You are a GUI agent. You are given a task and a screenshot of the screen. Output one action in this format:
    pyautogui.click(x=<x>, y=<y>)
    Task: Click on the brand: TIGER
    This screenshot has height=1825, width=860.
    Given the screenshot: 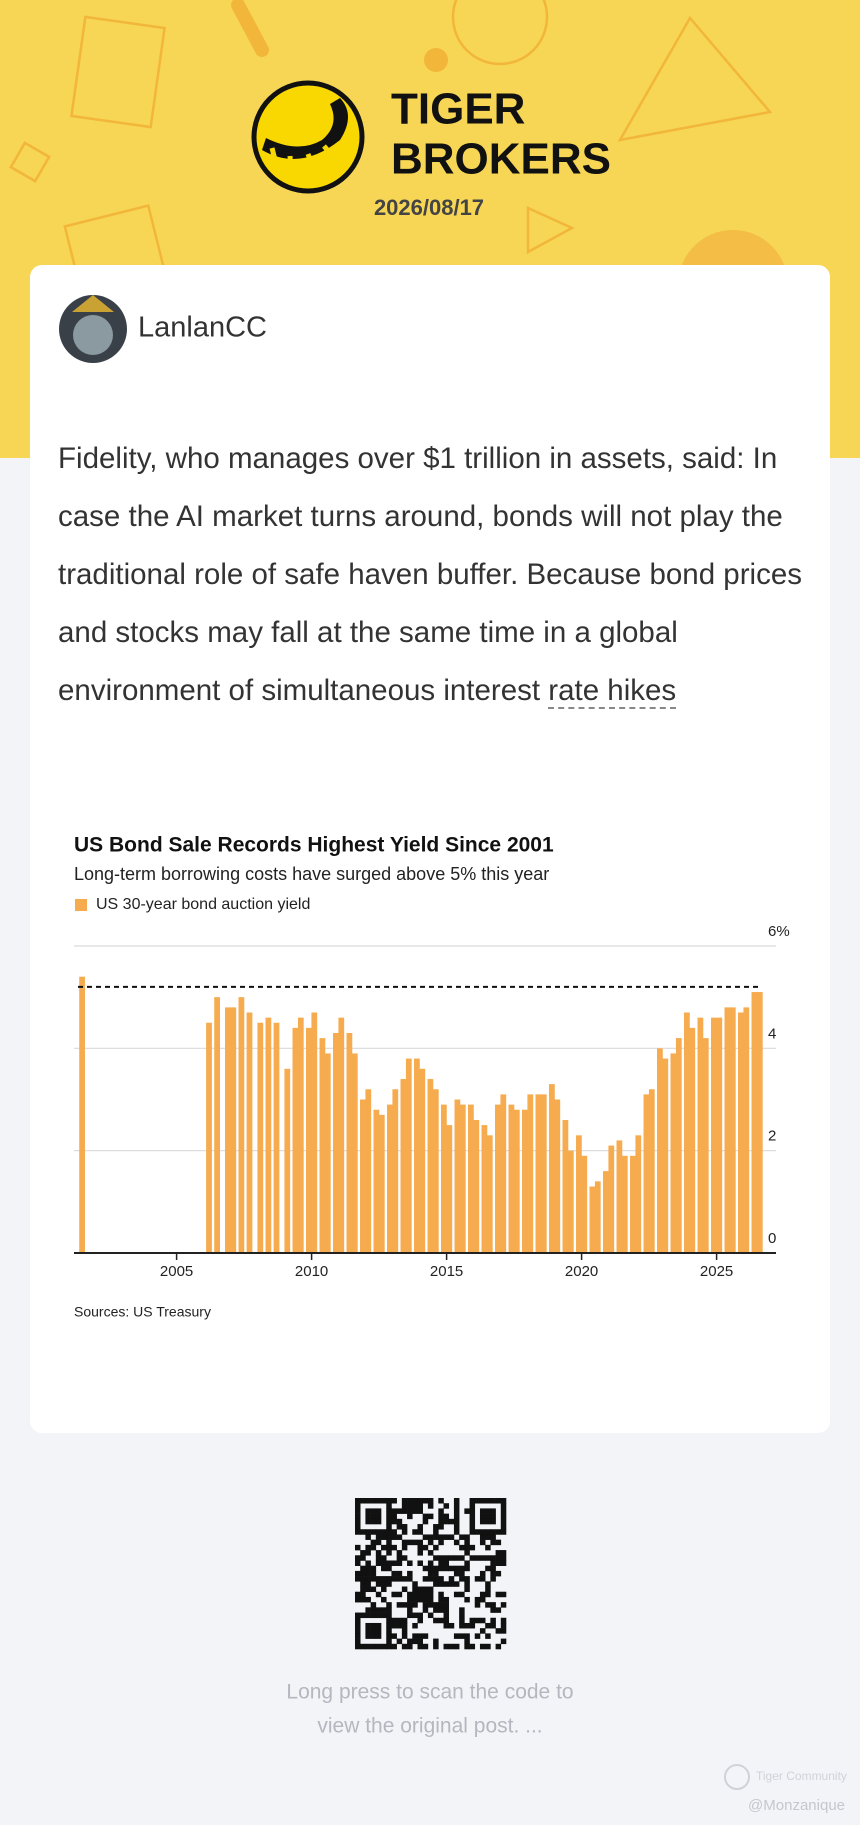 What is the action you would take?
    pyautogui.click(x=458, y=109)
    